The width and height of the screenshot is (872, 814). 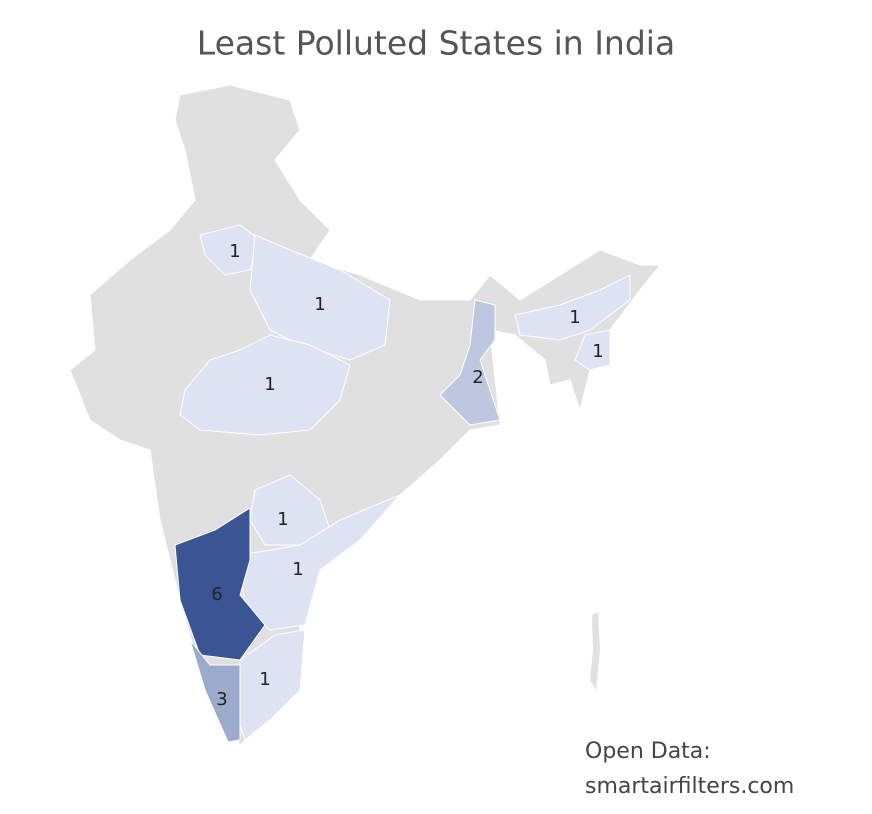 I want to click on value-label: 3, so click(x=221, y=699).